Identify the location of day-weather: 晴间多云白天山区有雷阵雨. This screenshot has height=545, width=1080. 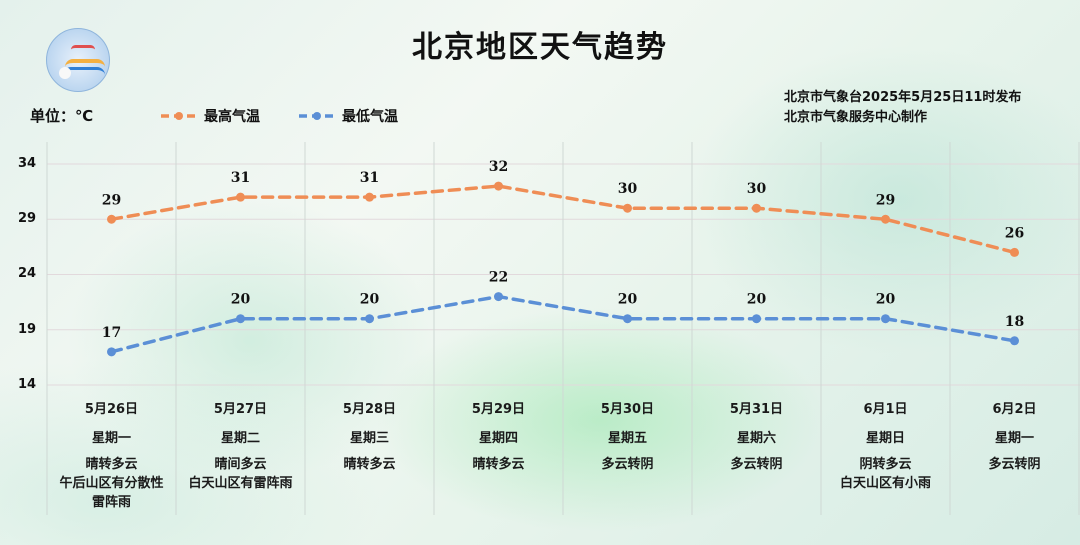
(240, 474).